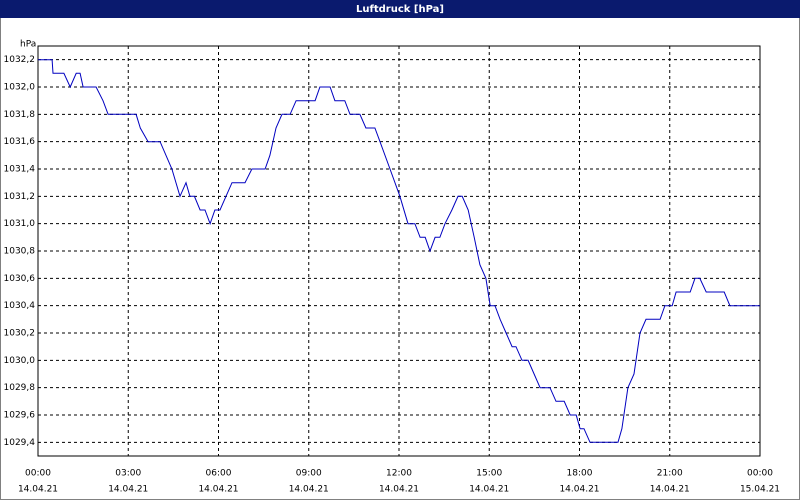 The width and height of the screenshot is (800, 500). I want to click on title-bar, so click(400, 9).